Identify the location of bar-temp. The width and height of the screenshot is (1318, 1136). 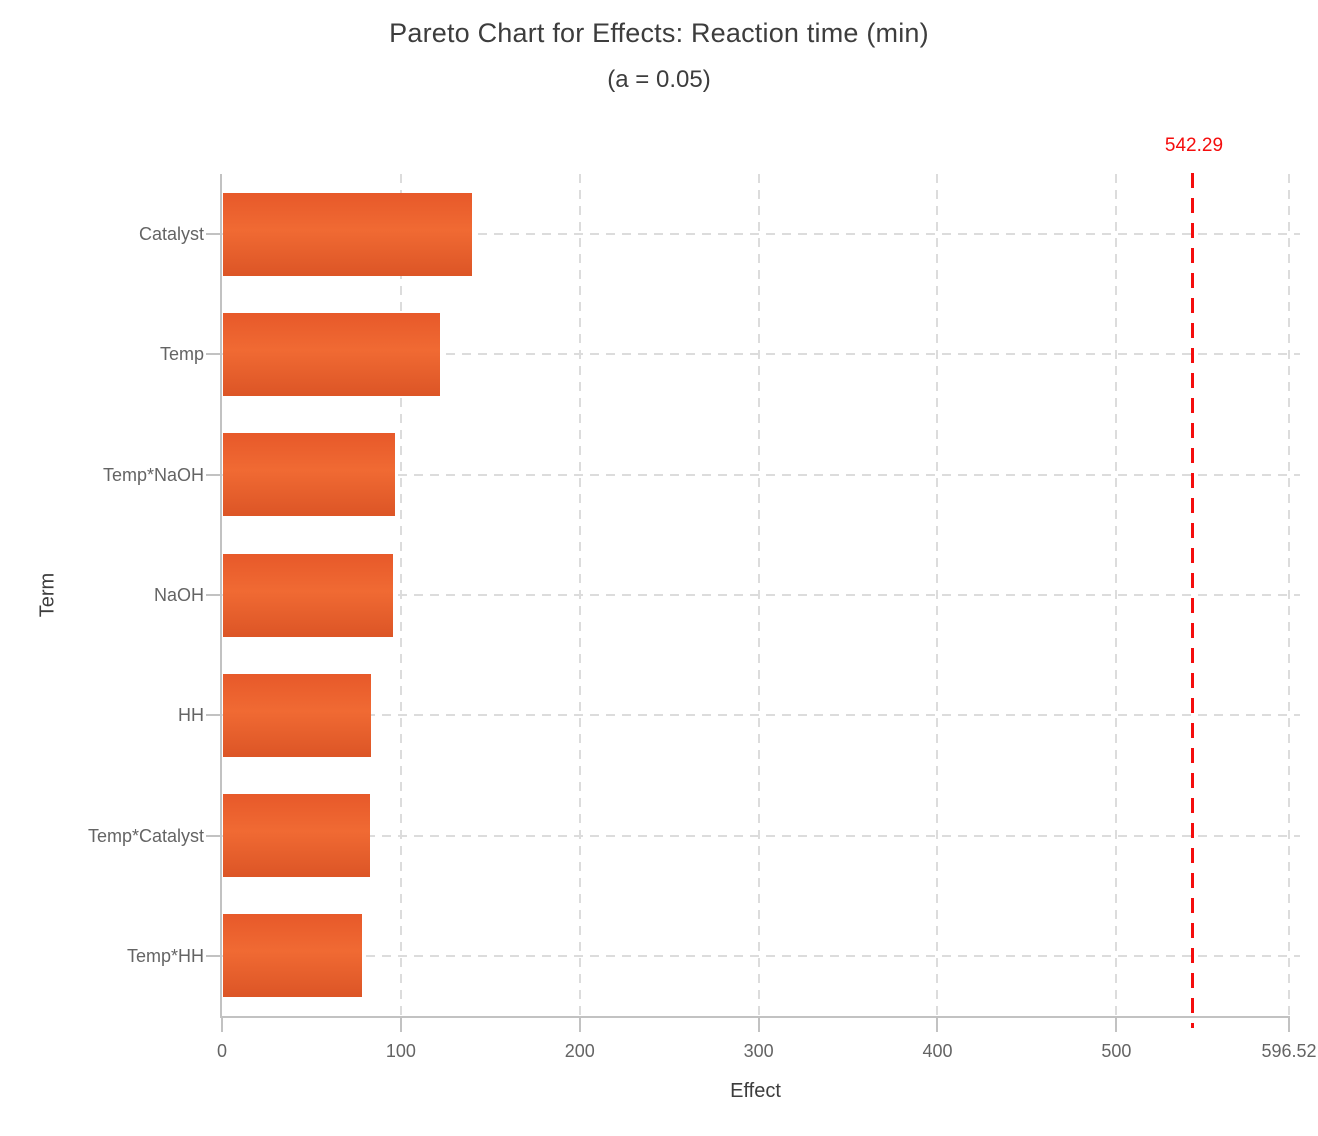
(332, 354).